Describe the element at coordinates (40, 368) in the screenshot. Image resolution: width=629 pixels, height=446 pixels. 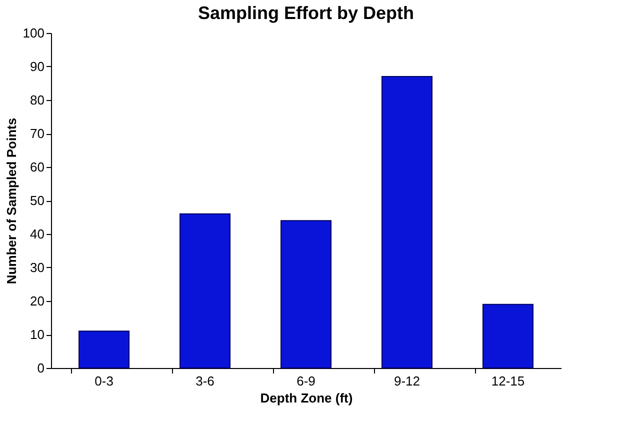
I see `y-tick-label: 0` at that location.